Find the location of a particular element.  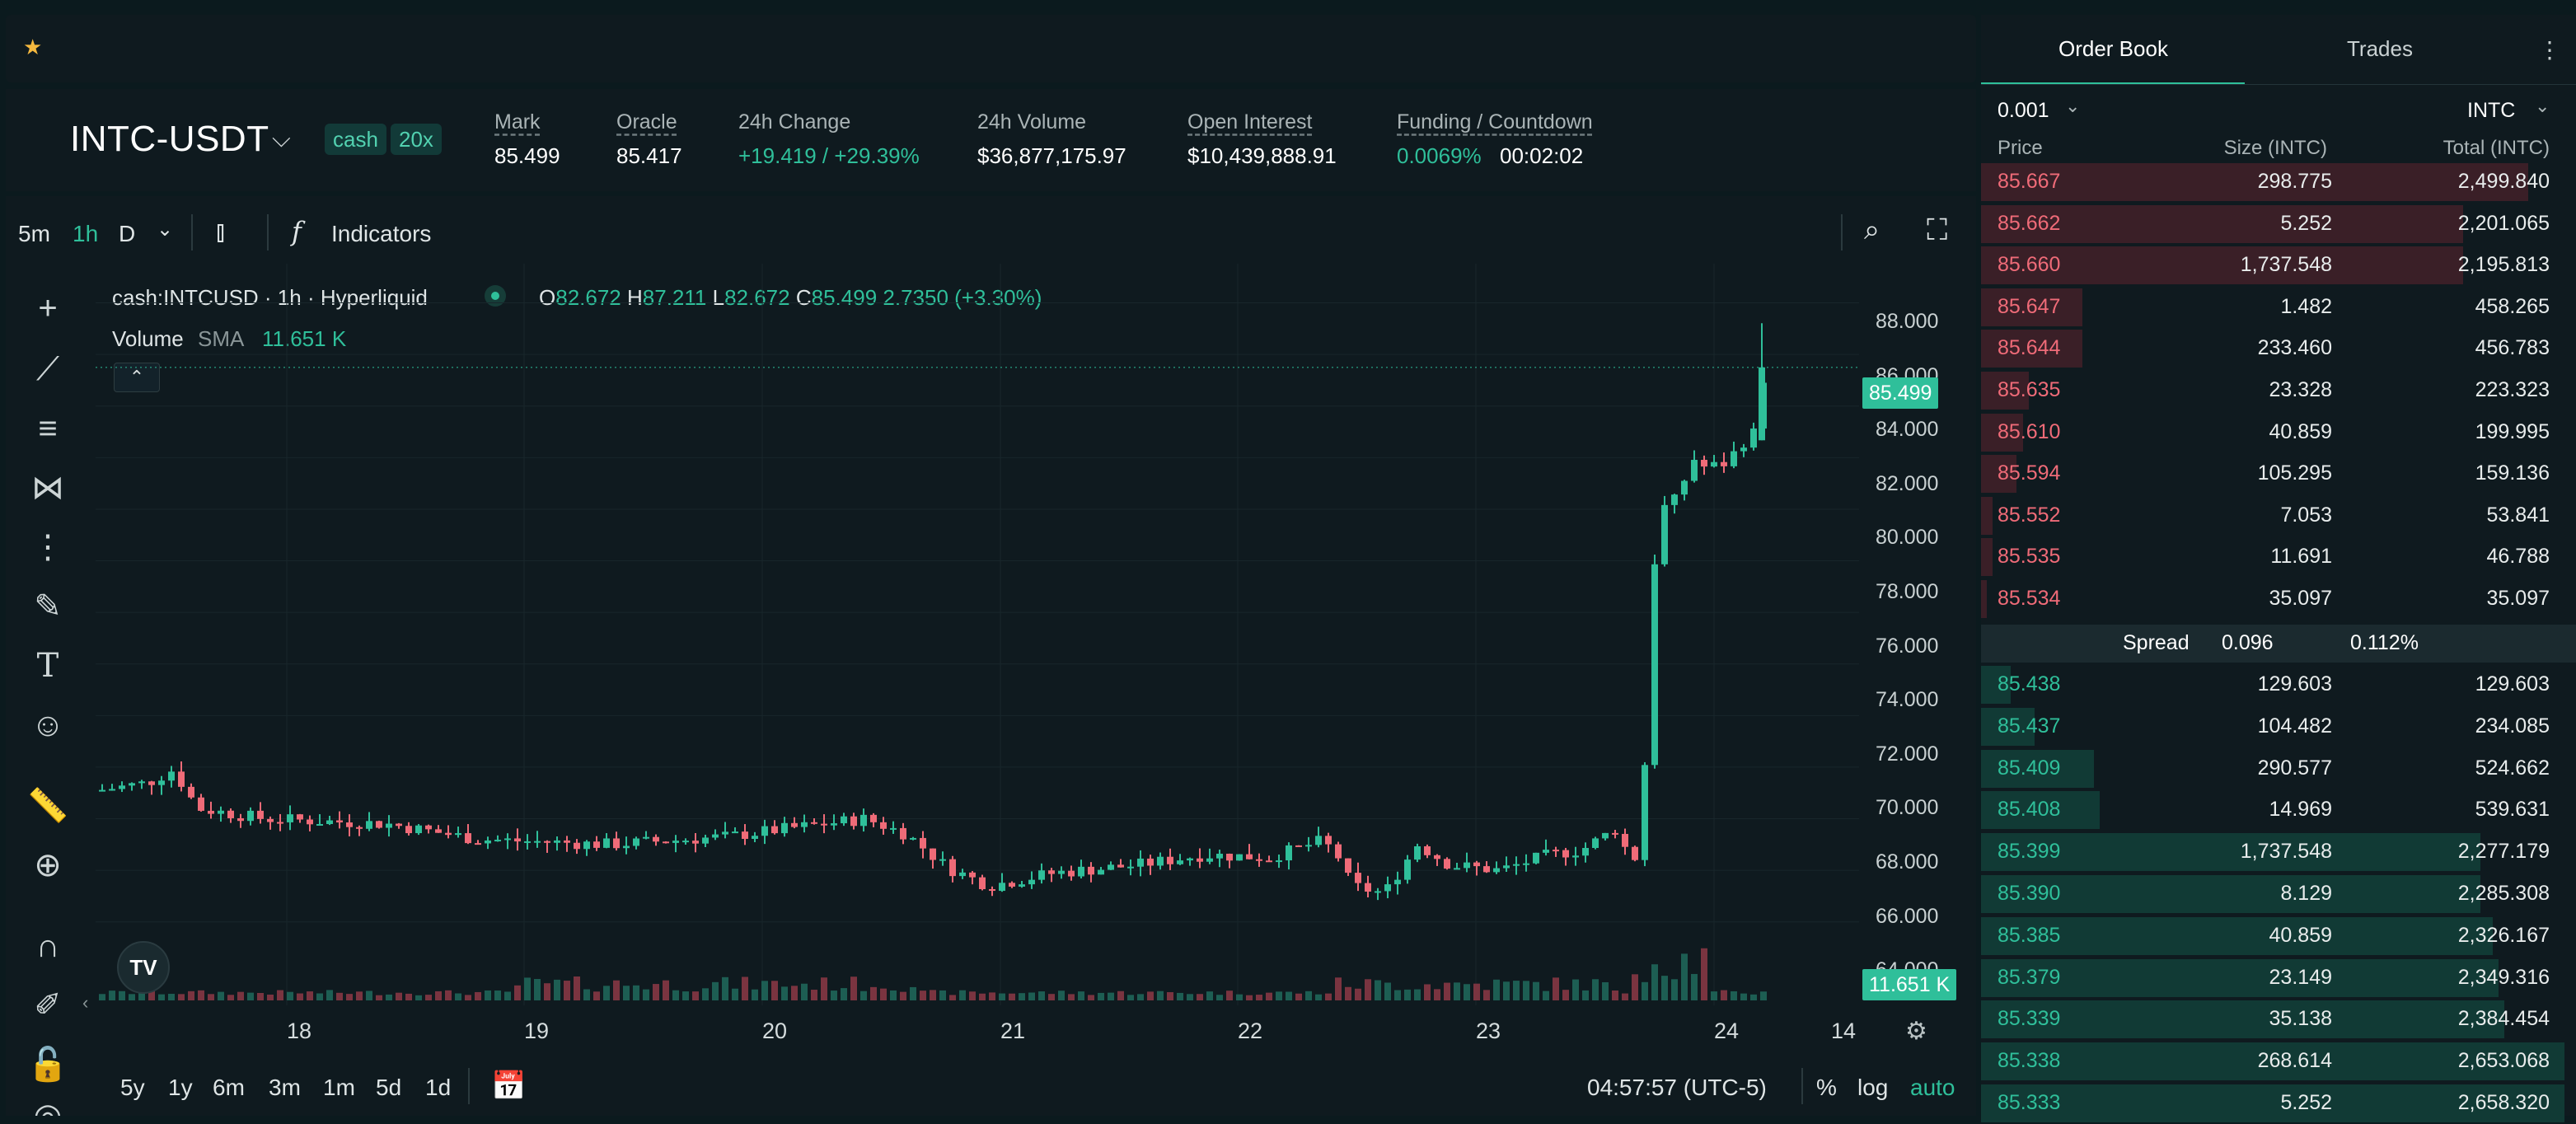

zoom-search-icon: ⌕ is located at coordinates (1872, 230).